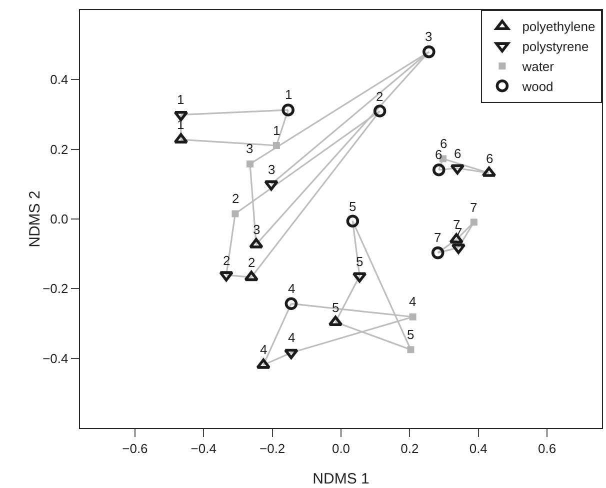  What do you see at coordinates (35, 219) in the screenshot?
I see `y-axis-title: NDMS 2` at bounding box center [35, 219].